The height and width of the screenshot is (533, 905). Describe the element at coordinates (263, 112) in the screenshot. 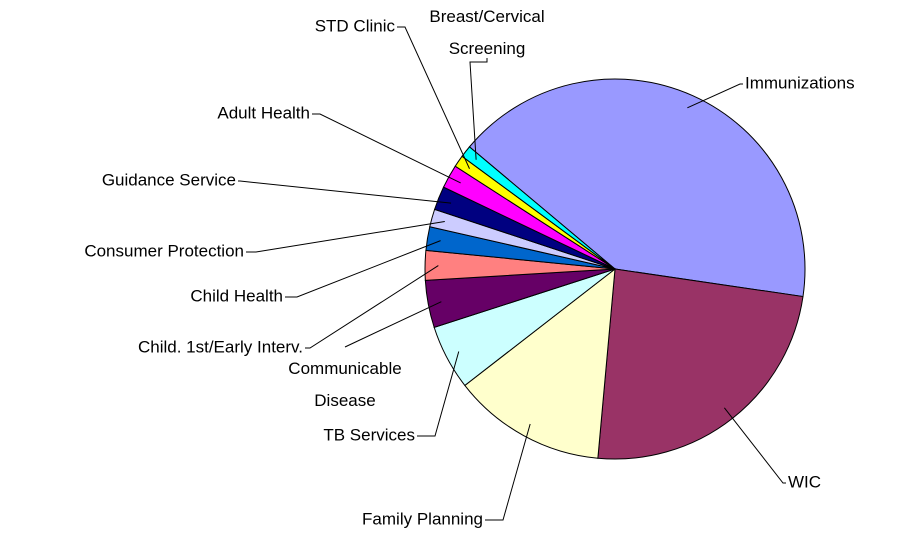

I see `slice-label: Adult Health` at that location.